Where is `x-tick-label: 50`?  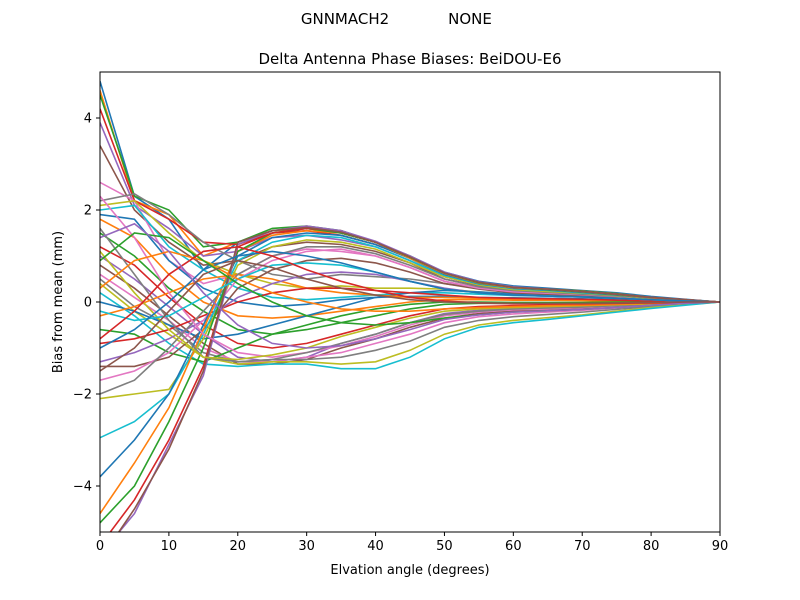
x-tick-label: 50 is located at coordinates (444, 546).